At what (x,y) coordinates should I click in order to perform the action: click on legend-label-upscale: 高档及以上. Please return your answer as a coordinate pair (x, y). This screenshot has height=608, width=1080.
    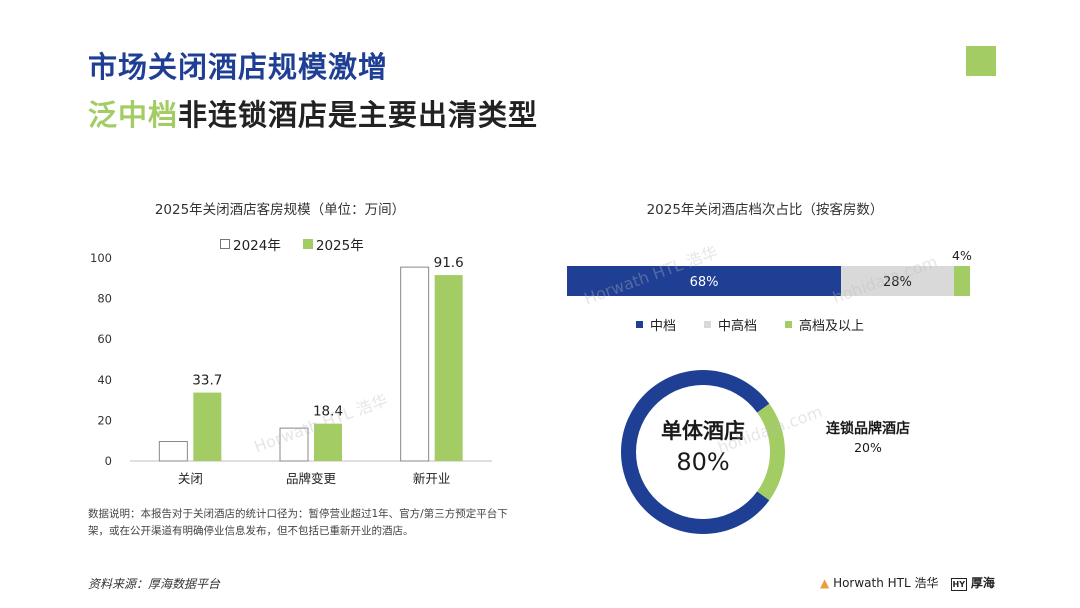
    Looking at the image, I should click on (832, 326).